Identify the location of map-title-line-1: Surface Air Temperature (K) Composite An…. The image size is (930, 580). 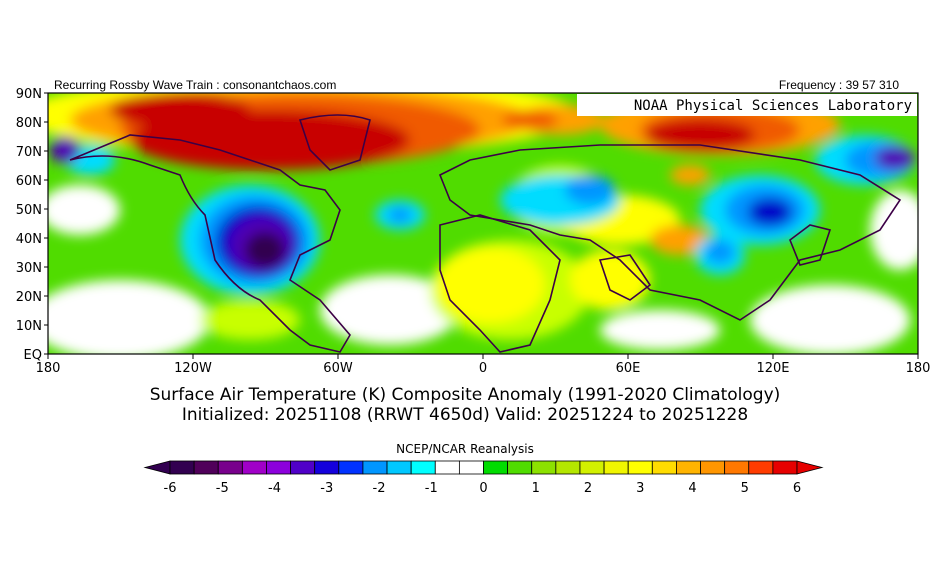
(465, 395).